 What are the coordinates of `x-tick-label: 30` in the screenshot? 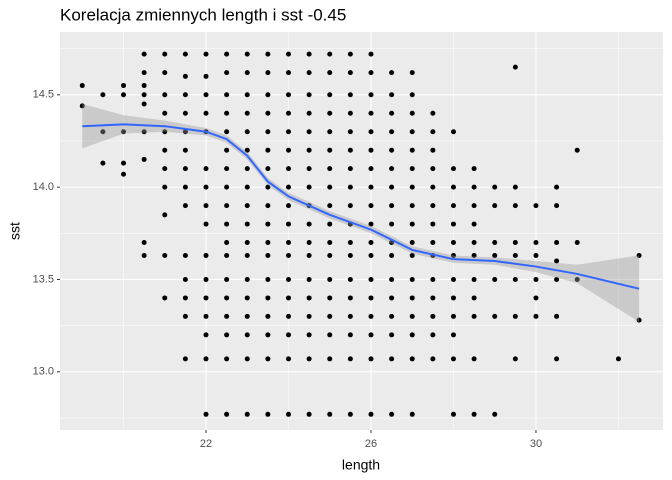 It's located at (536, 444).